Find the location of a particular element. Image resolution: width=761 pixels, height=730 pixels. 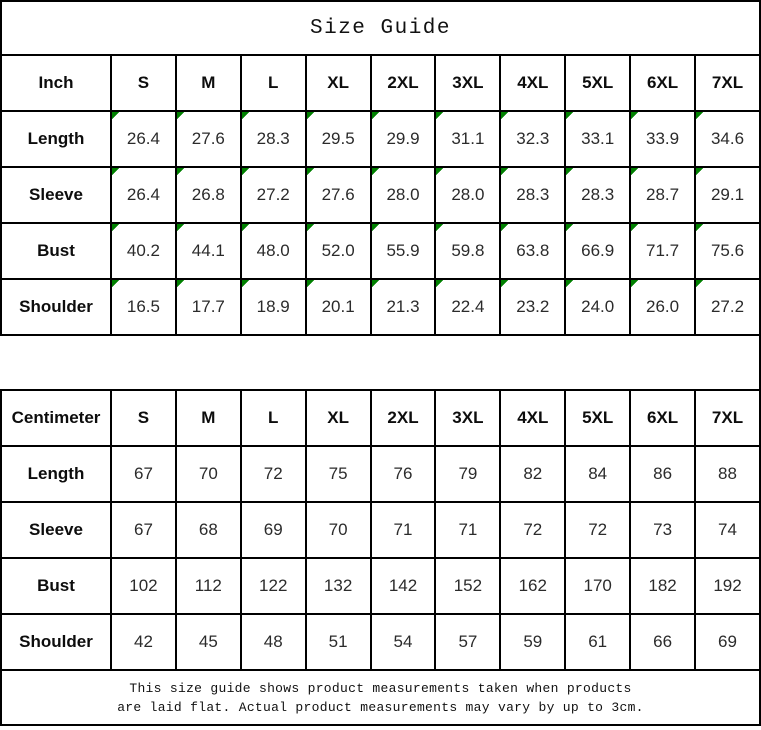

value-cell: 71.7 is located at coordinates (663, 251).